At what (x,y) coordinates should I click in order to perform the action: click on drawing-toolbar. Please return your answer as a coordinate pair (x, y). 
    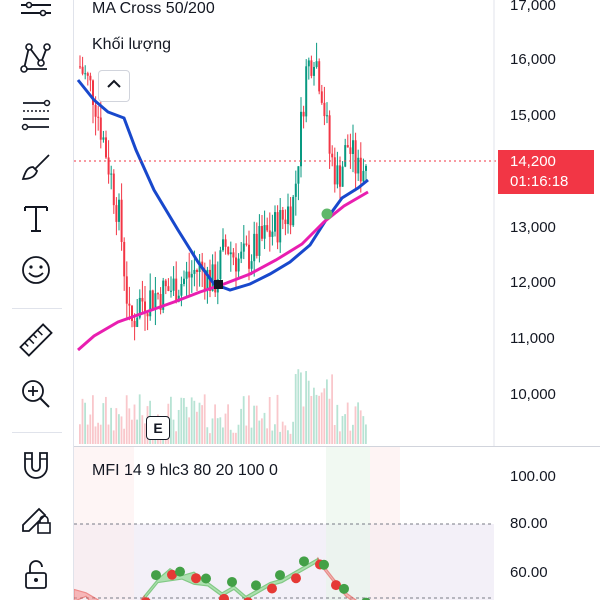
    Looking at the image, I should click on (37, 300).